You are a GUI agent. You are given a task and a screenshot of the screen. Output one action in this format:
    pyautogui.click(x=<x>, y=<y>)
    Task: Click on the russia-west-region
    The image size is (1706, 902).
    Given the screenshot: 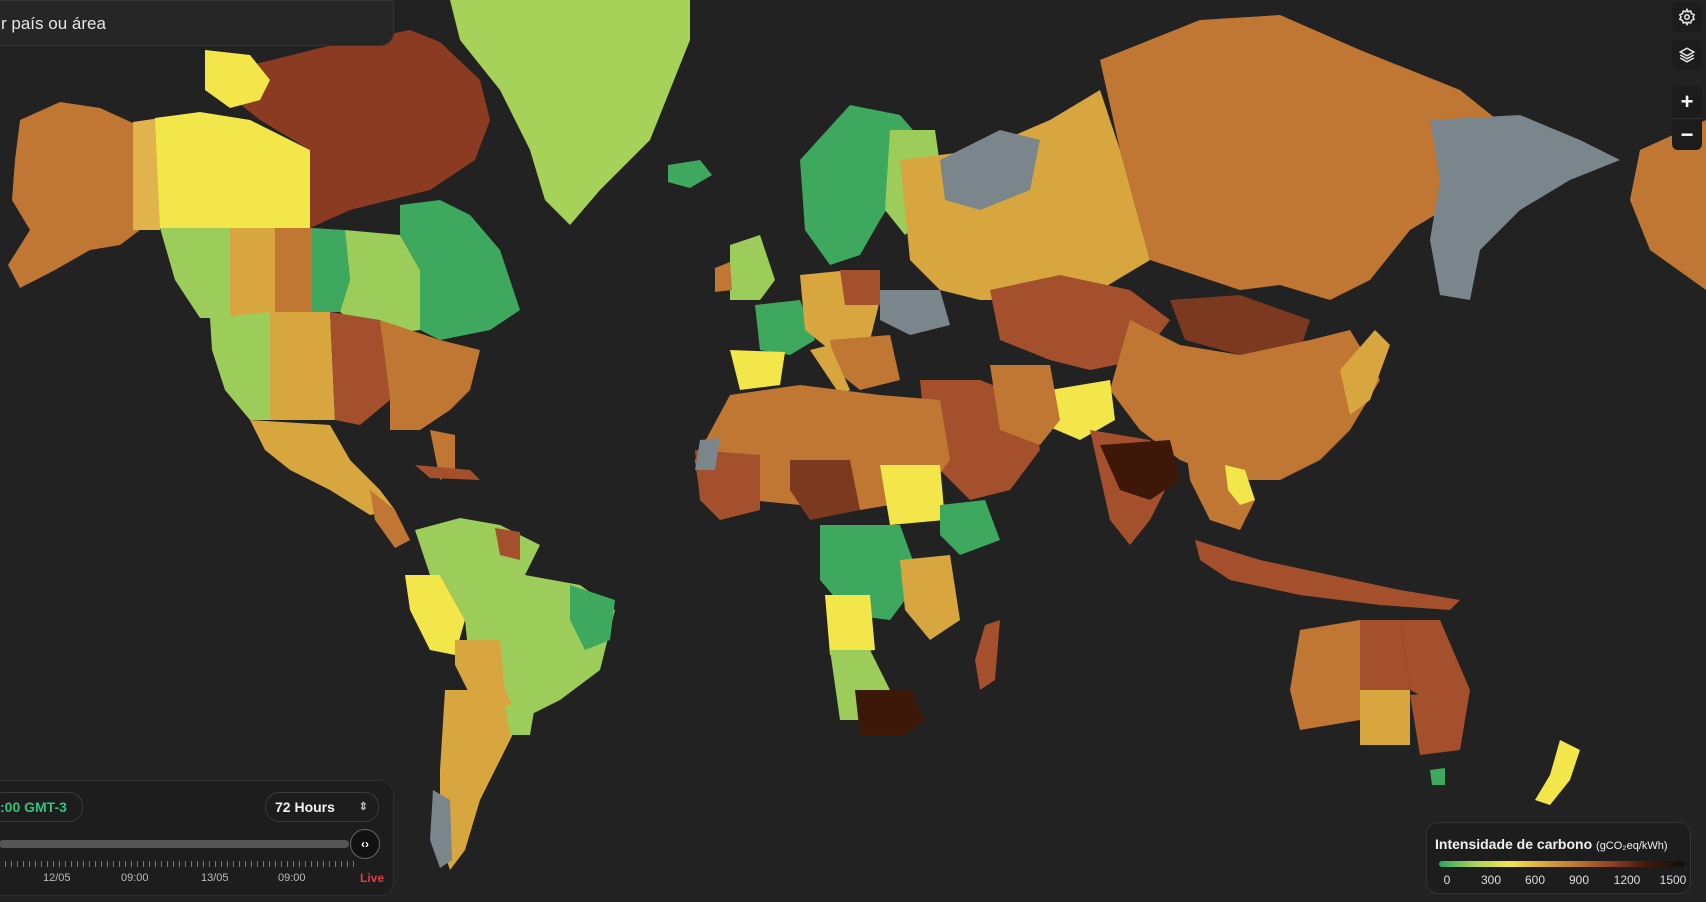 What is the action you would take?
    pyautogui.click(x=1025, y=195)
    